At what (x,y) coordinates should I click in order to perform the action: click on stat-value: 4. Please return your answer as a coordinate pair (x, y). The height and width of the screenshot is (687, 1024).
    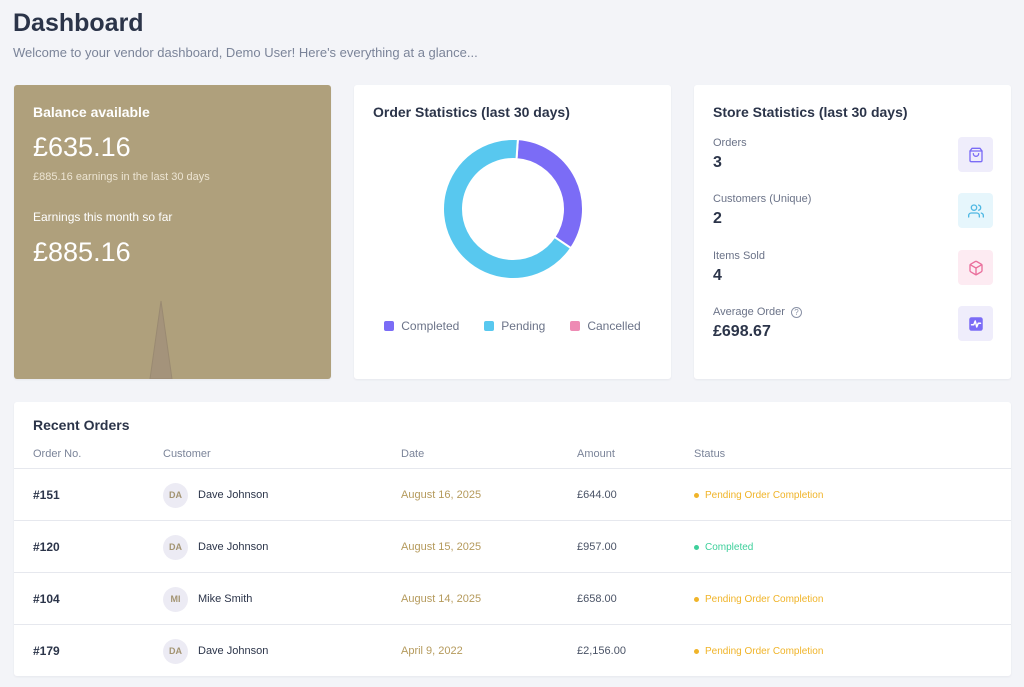
    Looking at the image, I should click on (717, 275).